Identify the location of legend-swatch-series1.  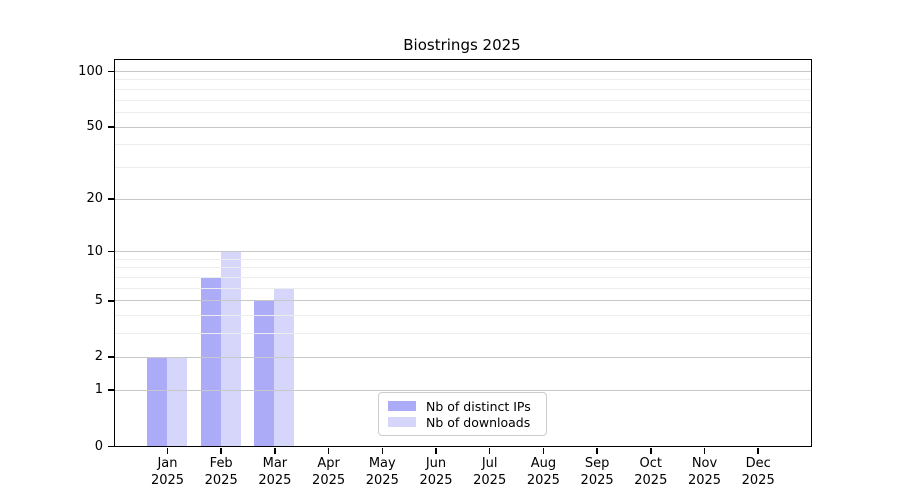
(402, 422).